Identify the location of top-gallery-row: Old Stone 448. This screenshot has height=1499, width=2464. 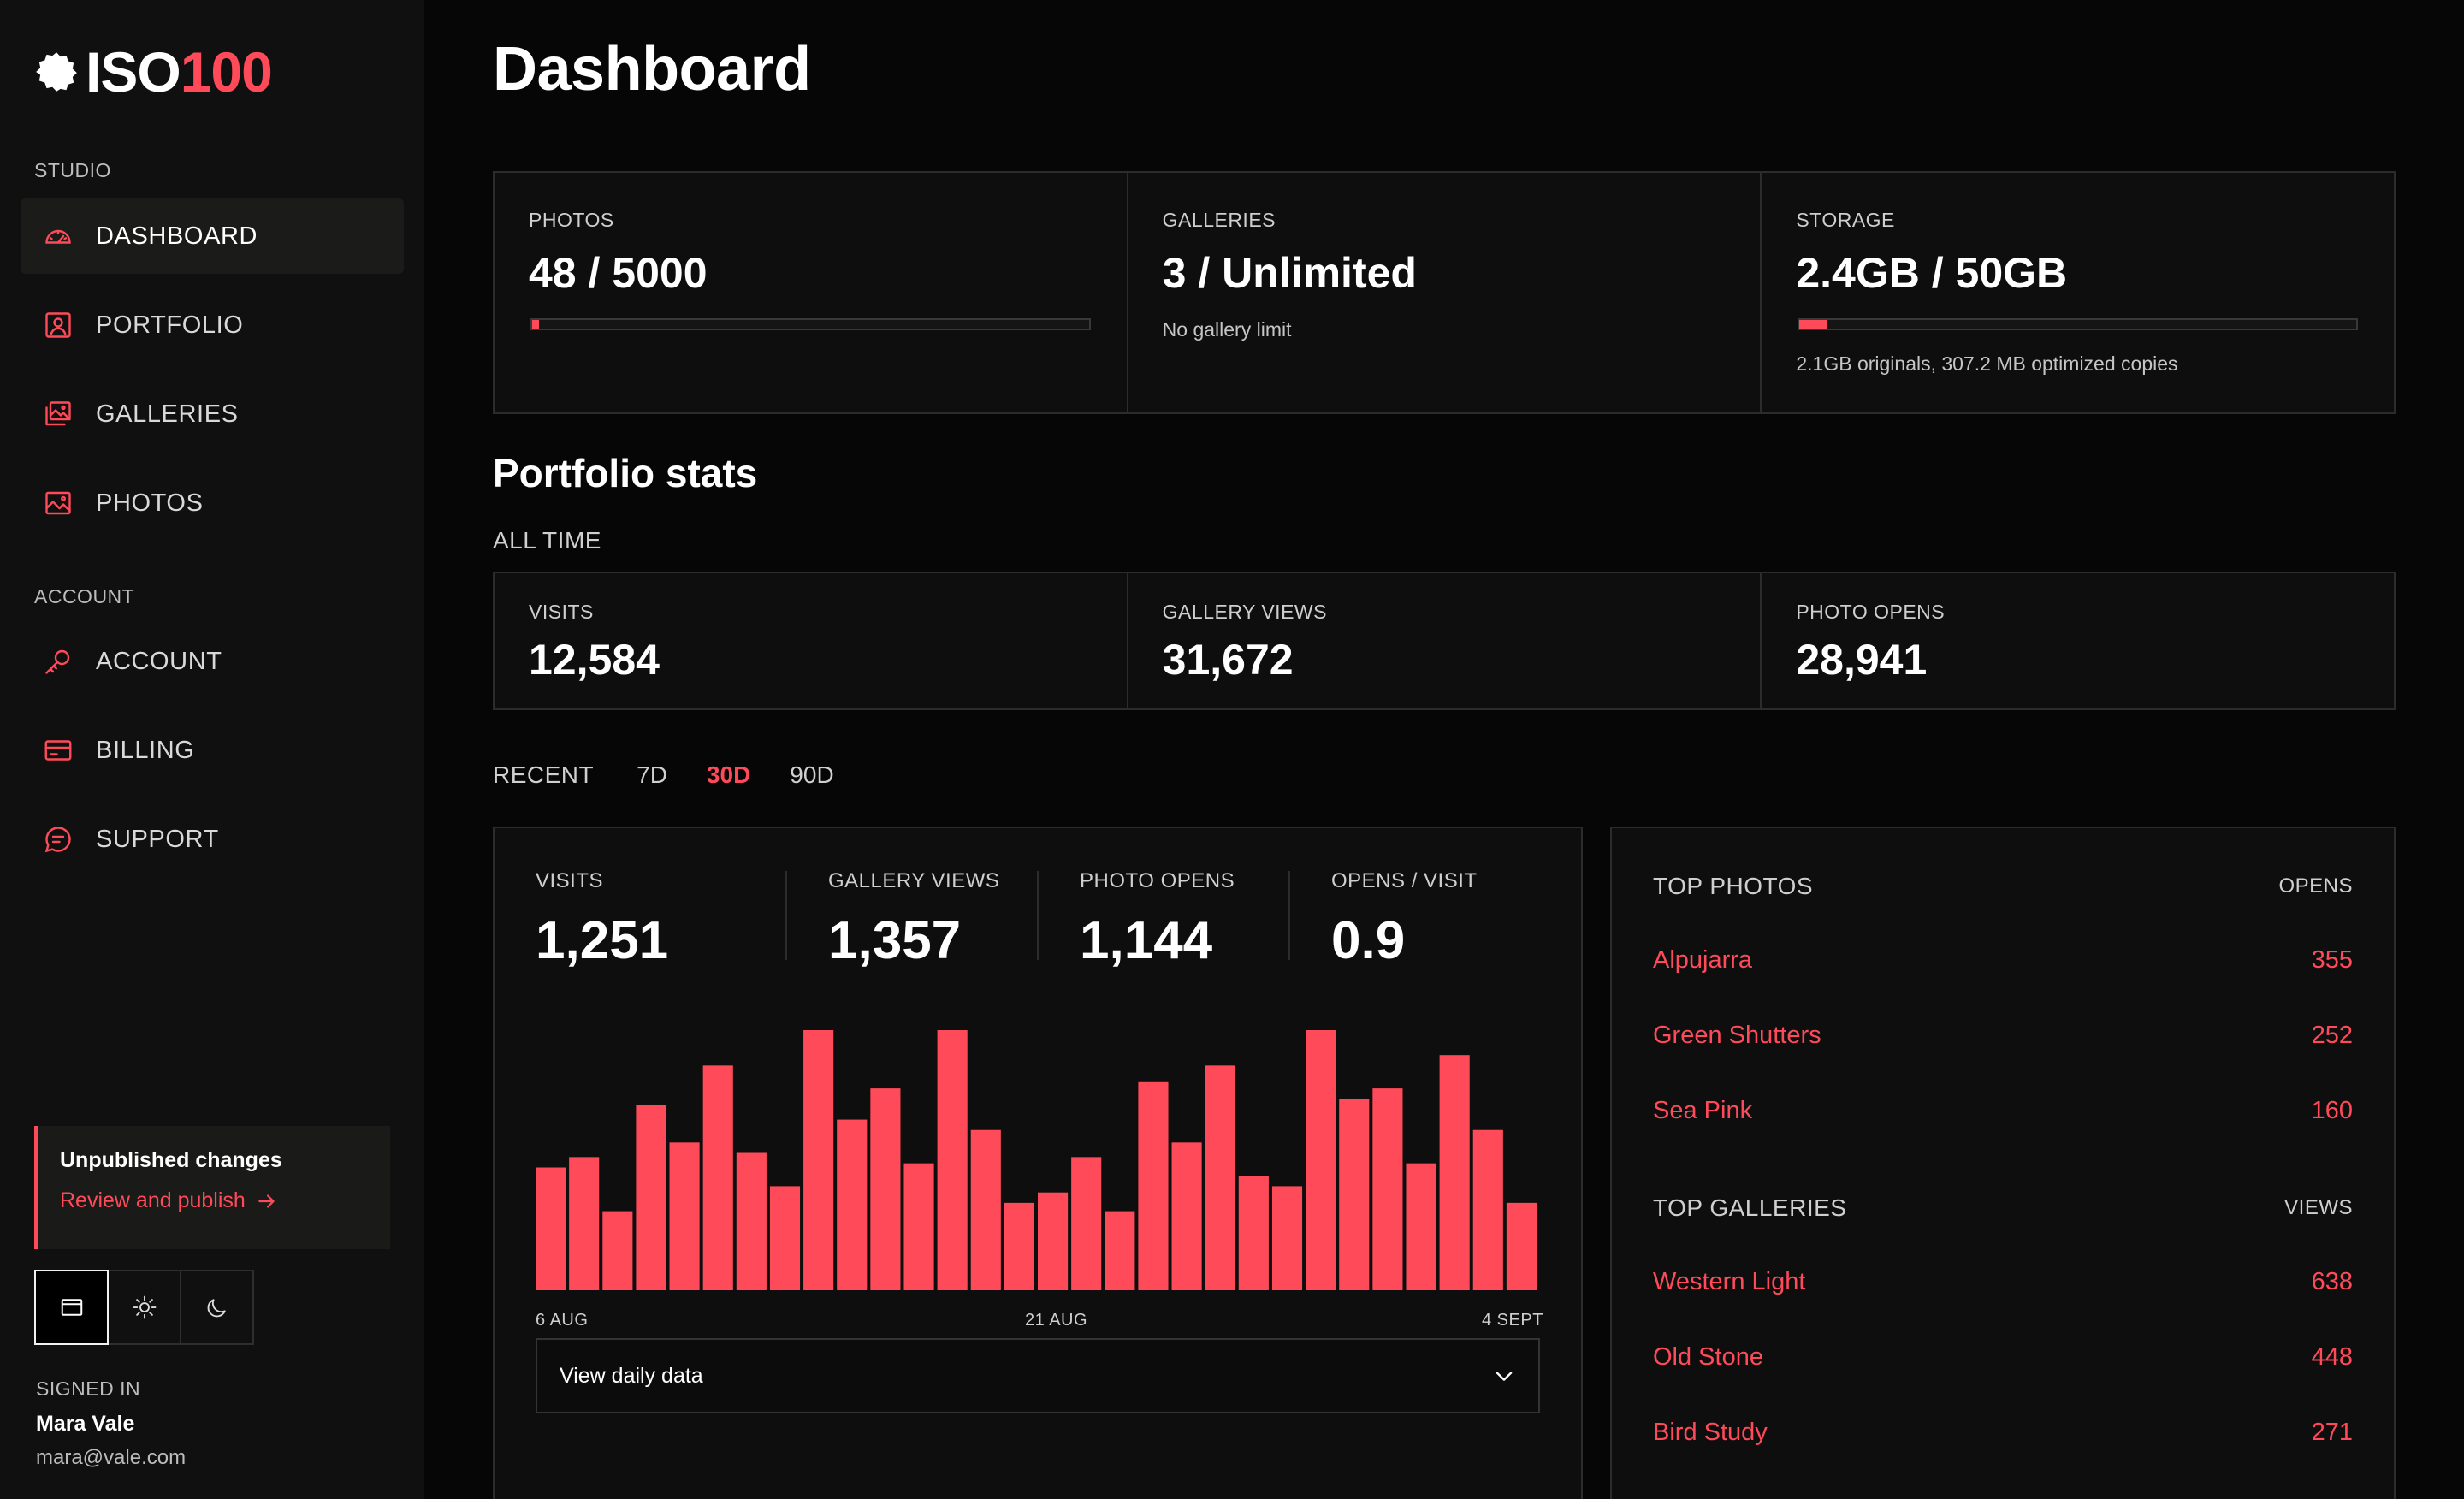
(2003, 1357).